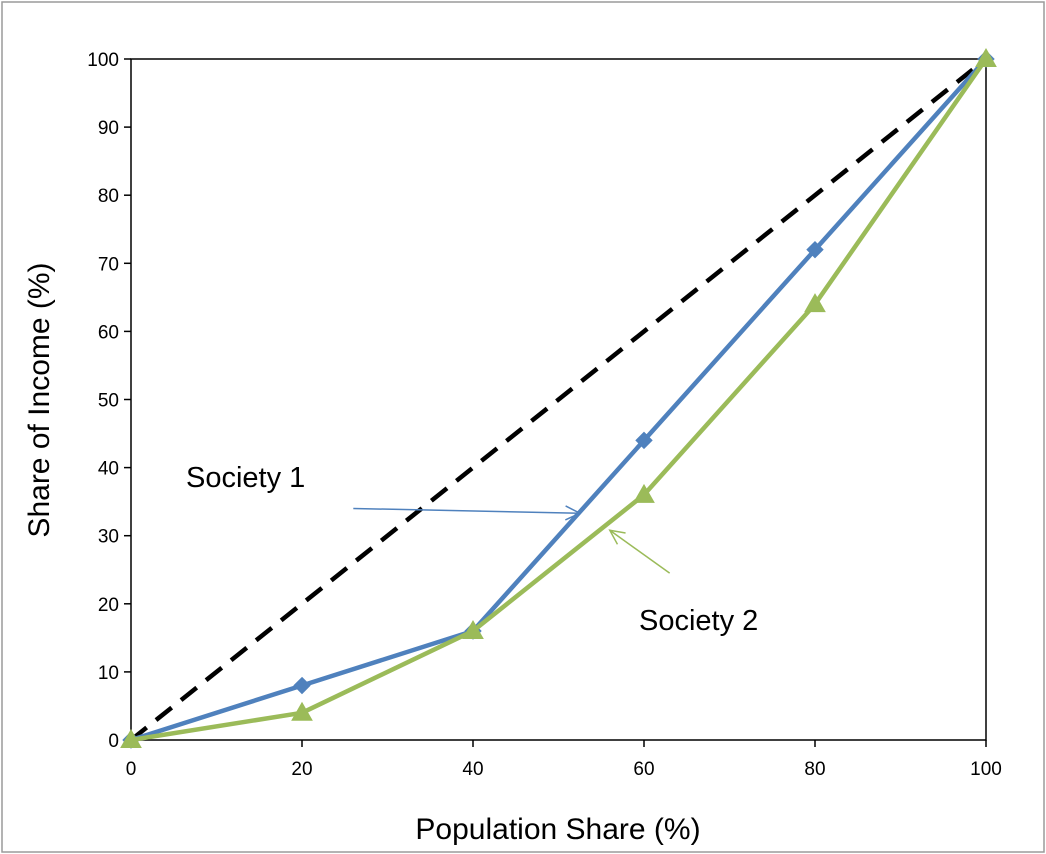 Image resolution: width=1046 pixels, height=854 pixels. Describe the element at coordinates (108, 469) in the screenshot. I see `y-tick-label: 40` at that location.